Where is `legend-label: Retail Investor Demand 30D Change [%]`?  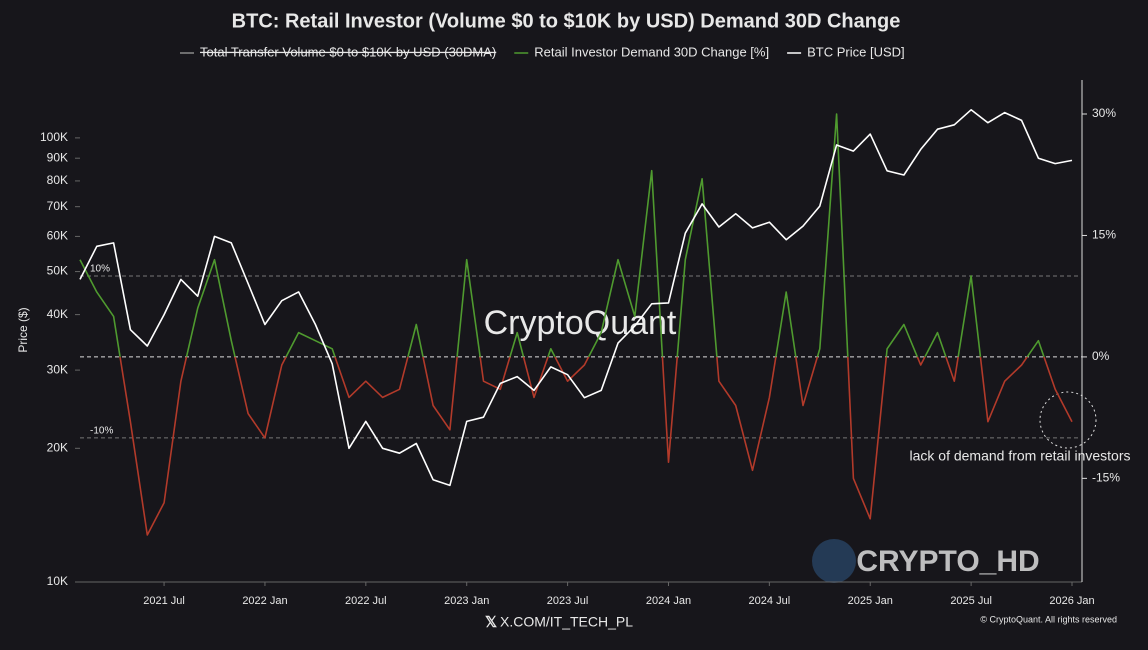 legend-label: Retail Investor Demand 30D Change [%] is located at coordinates (651, 51).